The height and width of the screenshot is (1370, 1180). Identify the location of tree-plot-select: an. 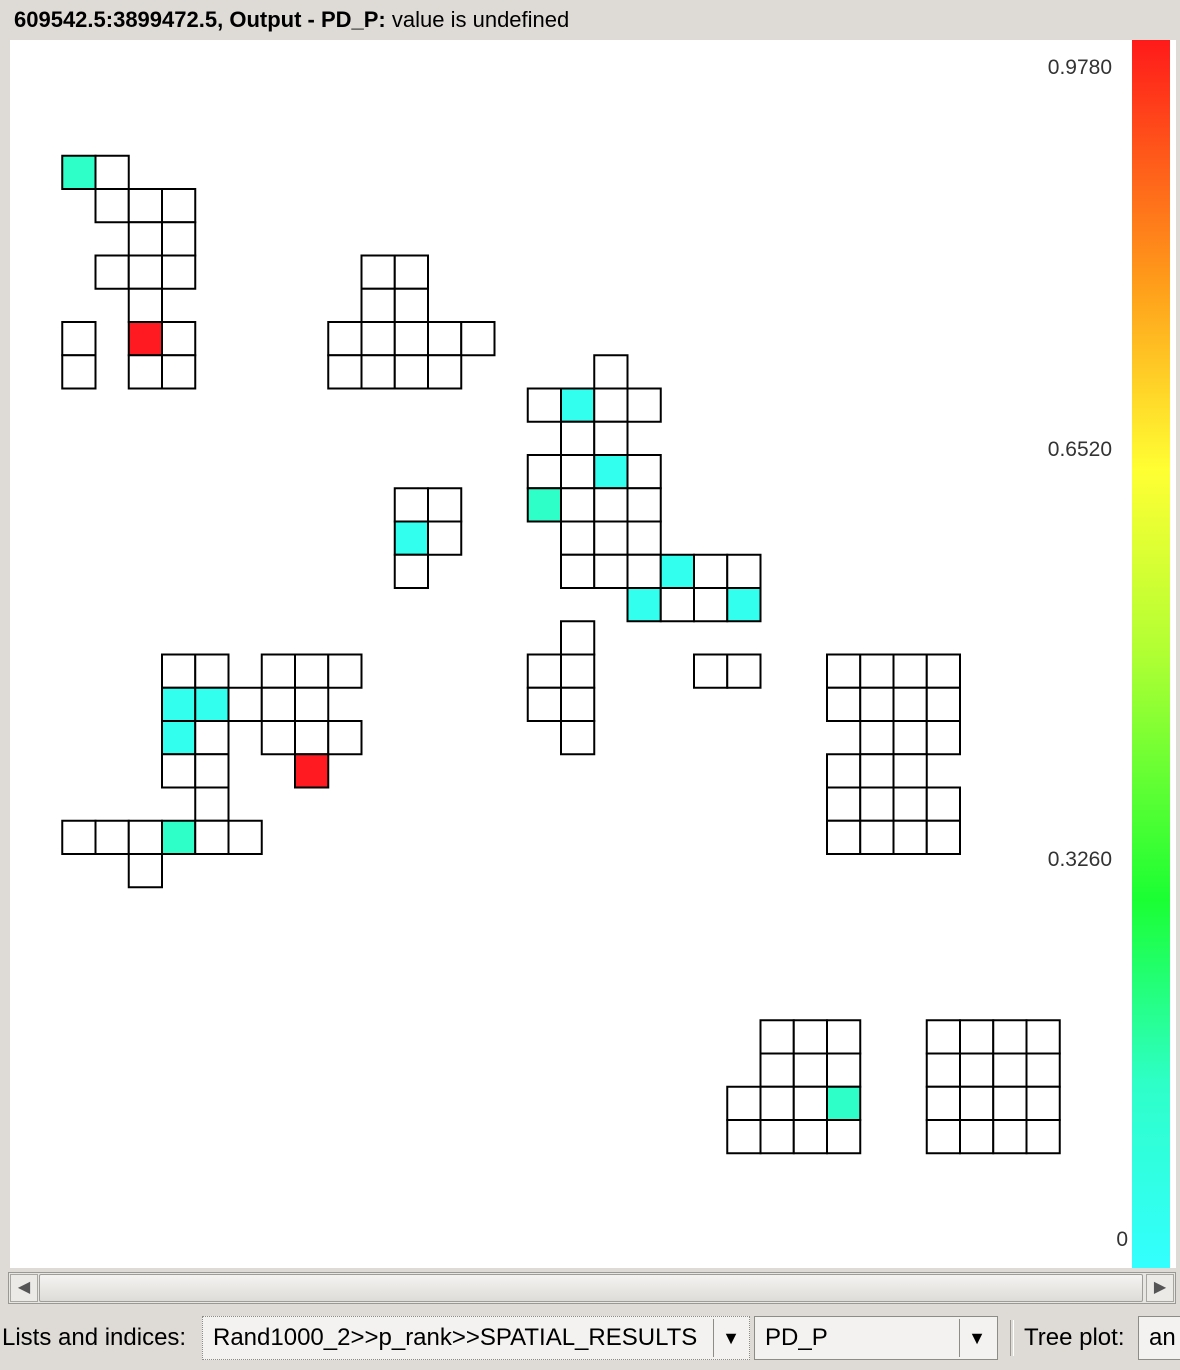
(1159, 1338).